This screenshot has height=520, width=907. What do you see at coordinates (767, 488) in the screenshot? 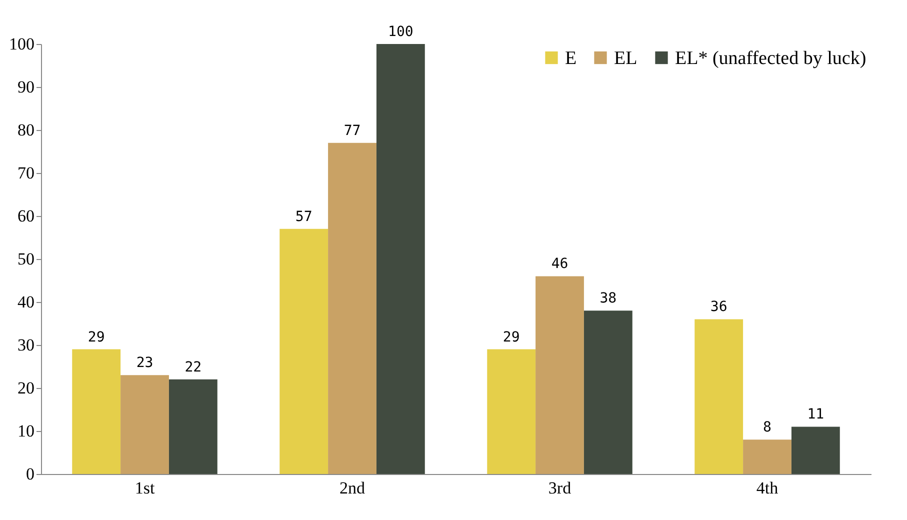
I see `x-tick-label: 4th` at bounding box center [767, 488].